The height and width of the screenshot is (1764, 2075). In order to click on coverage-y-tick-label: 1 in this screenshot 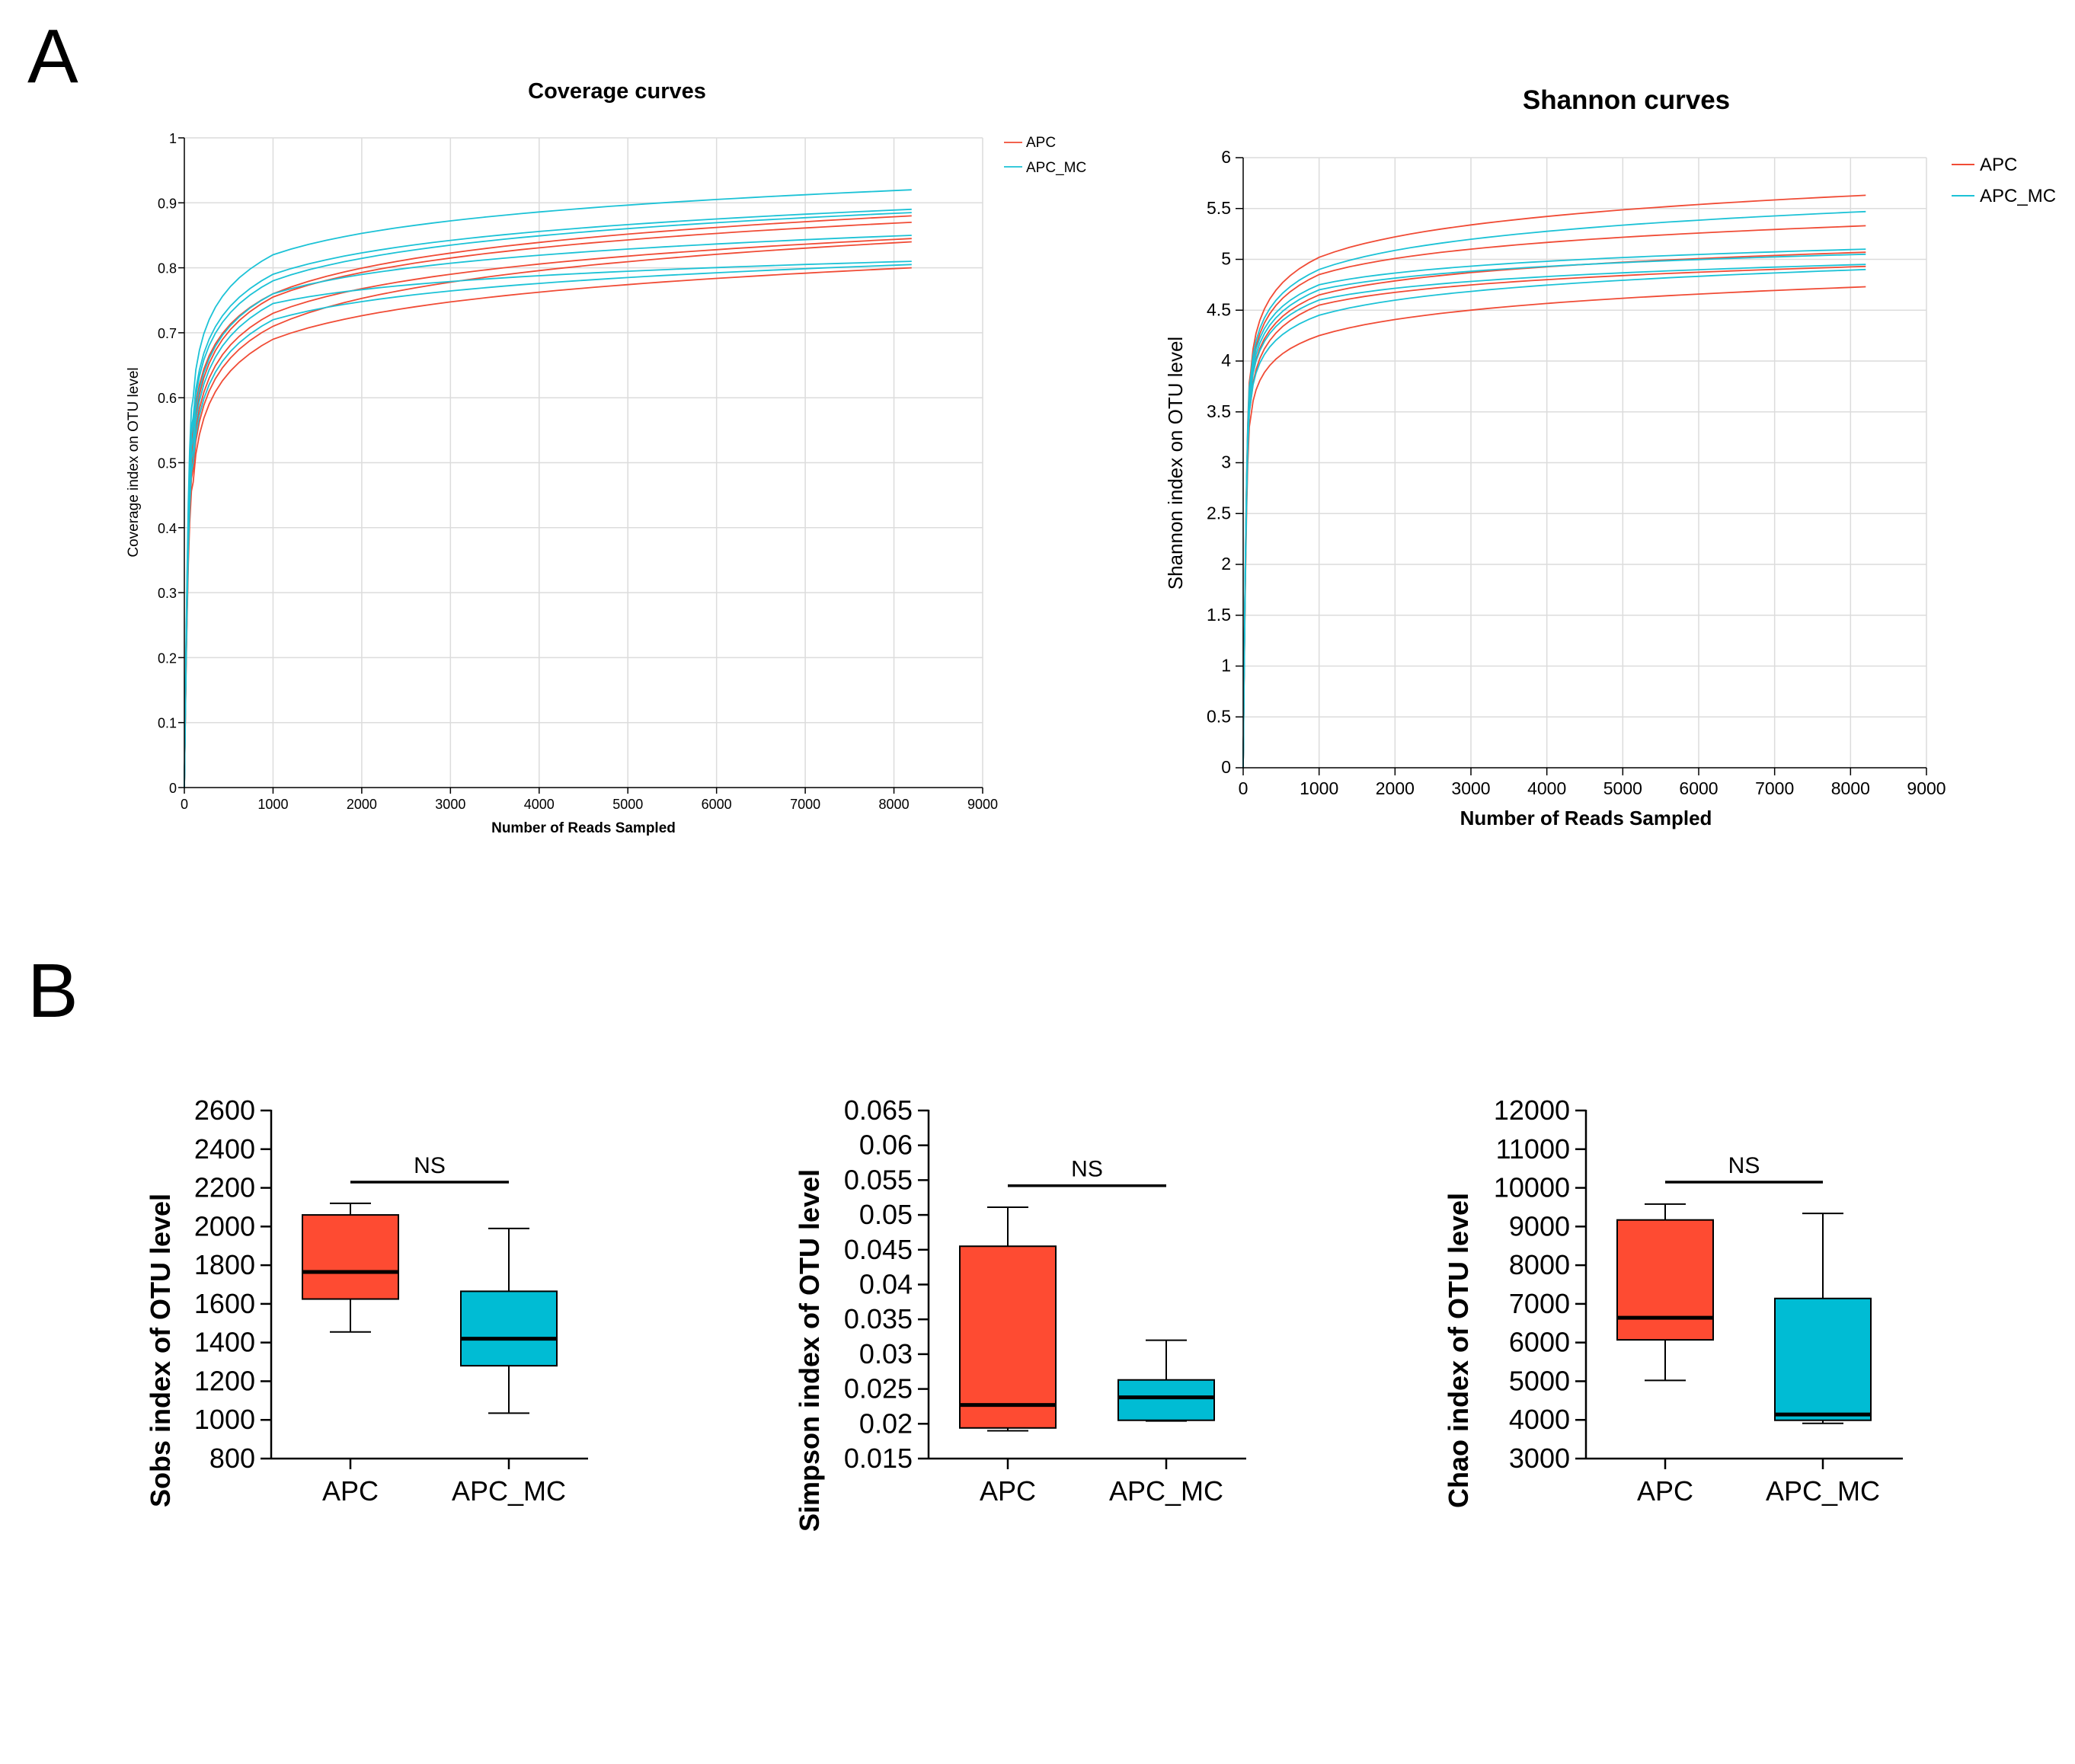, I will do `click(173, 138)`.